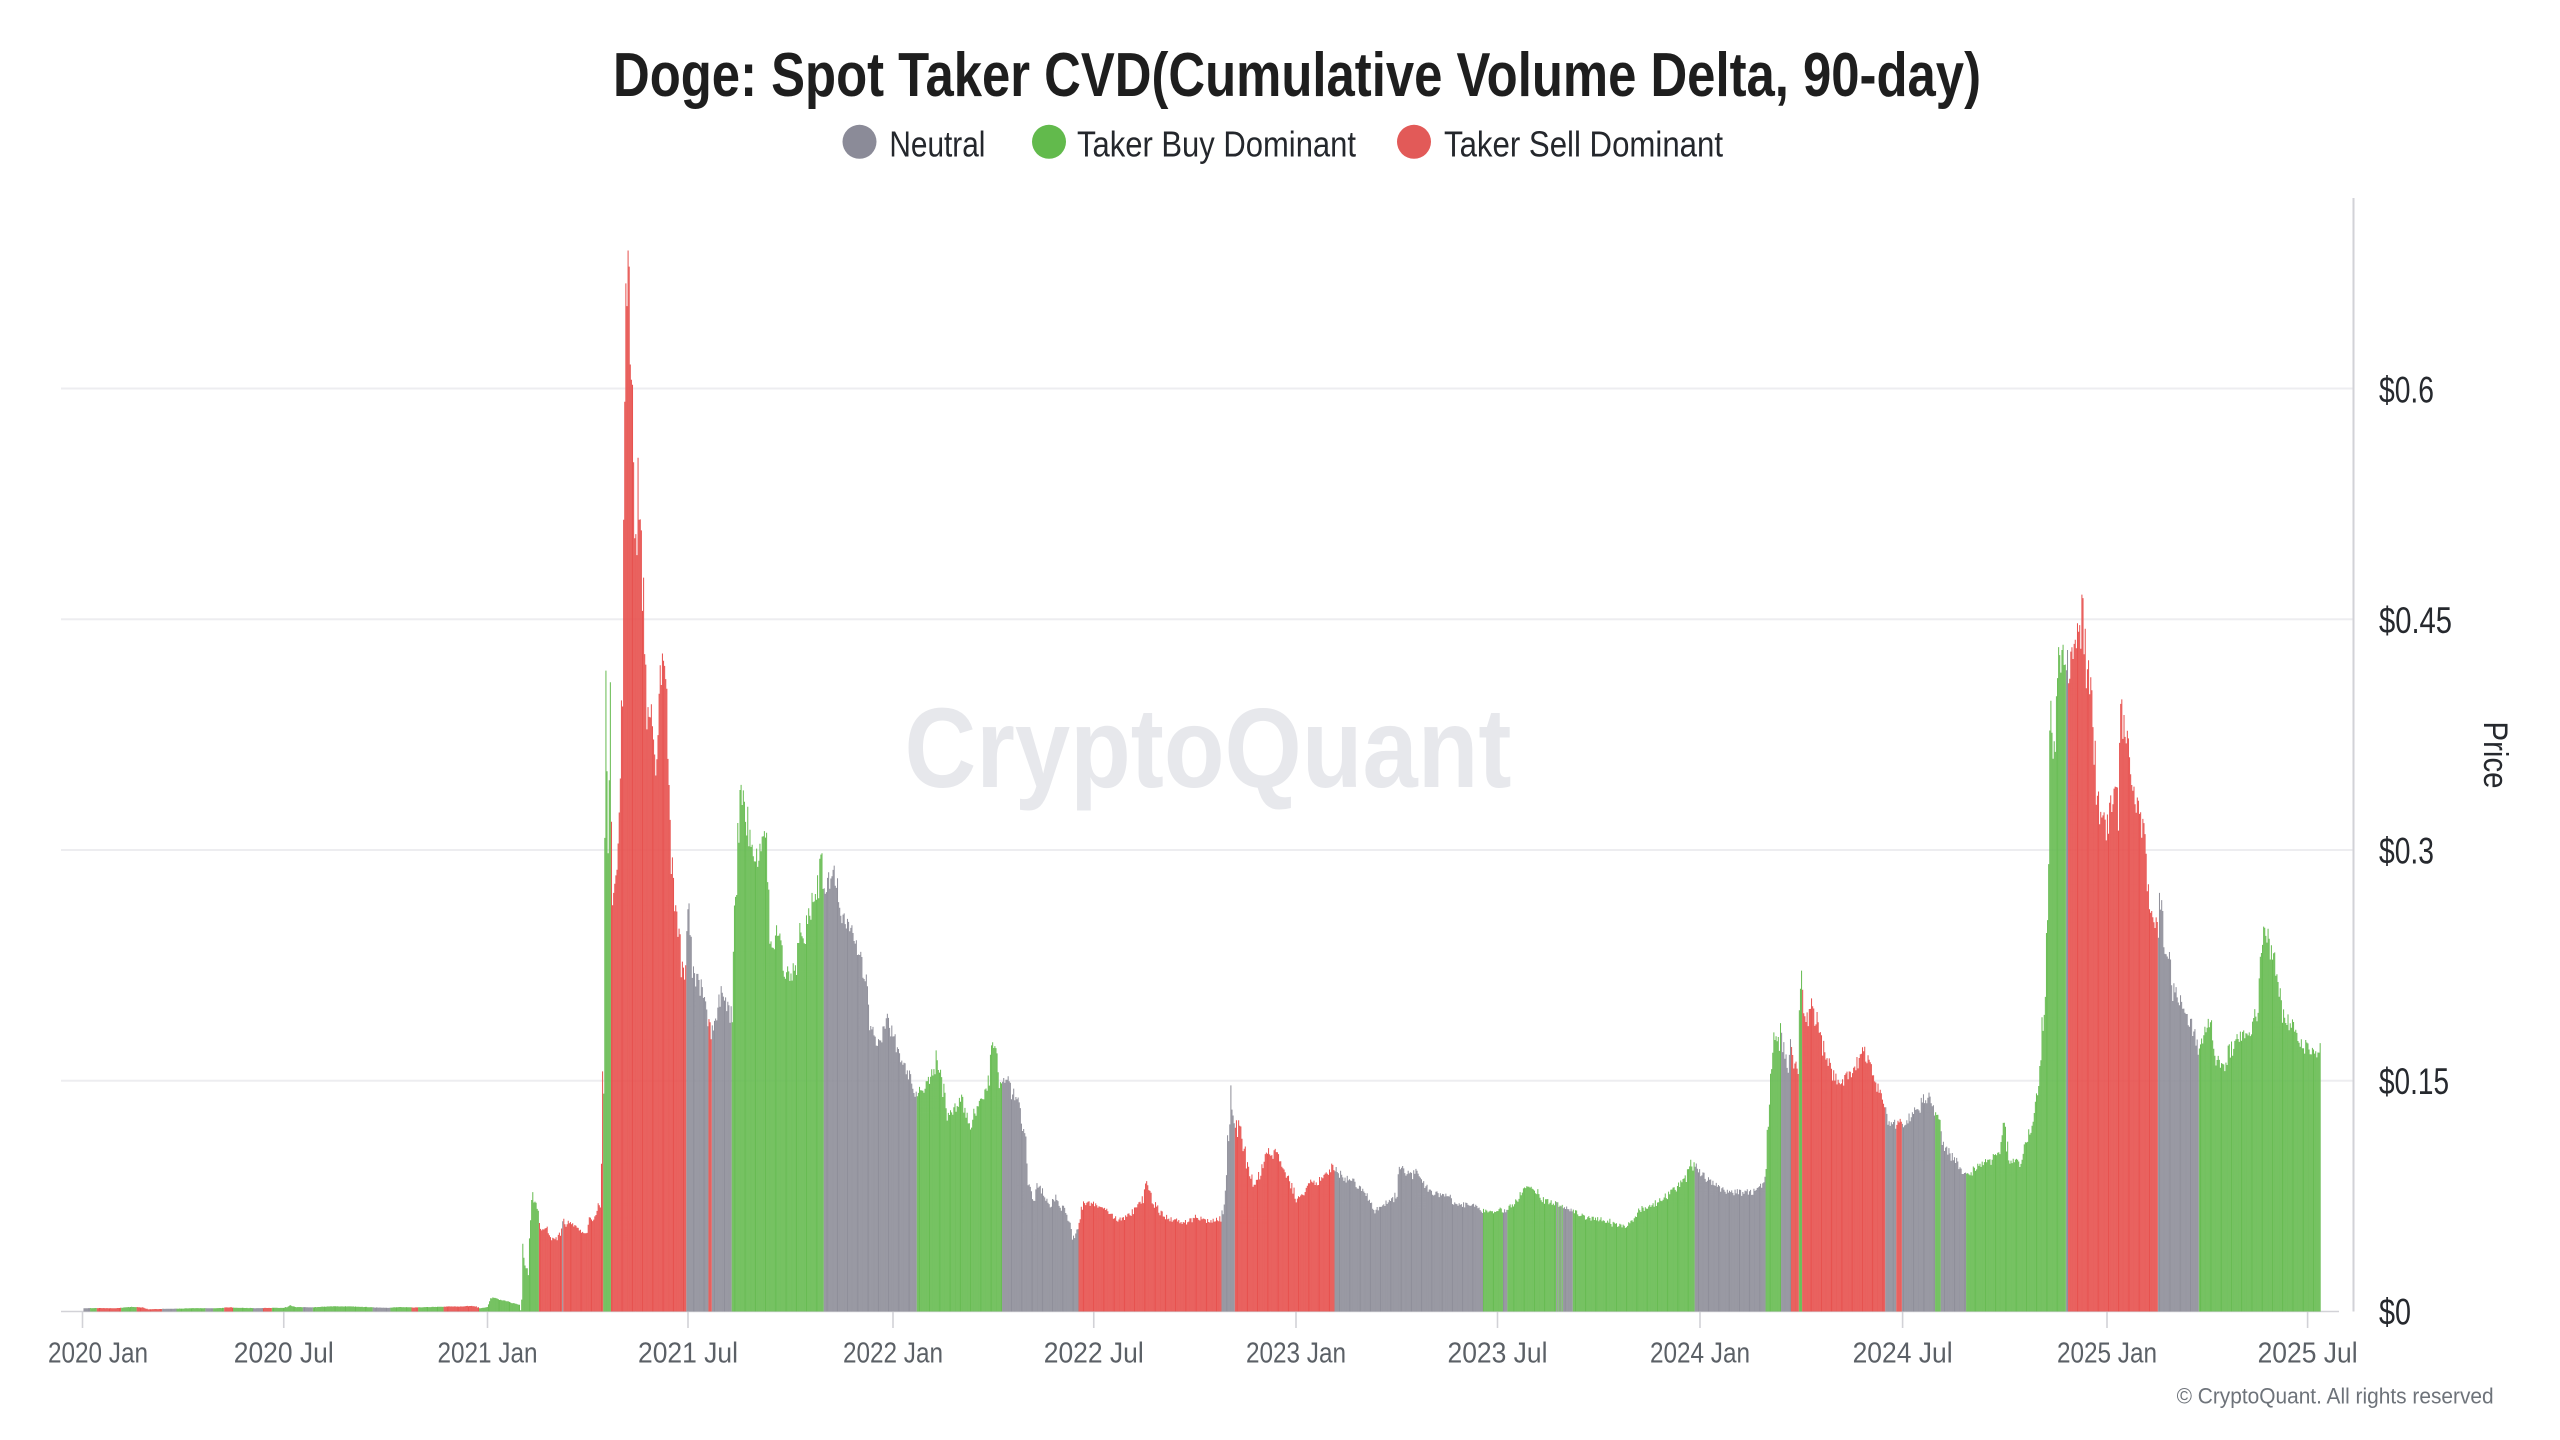  Describe the element at coordinates (2415, 620) in the screenshot. I see `svg-text: $0.45` at that location.